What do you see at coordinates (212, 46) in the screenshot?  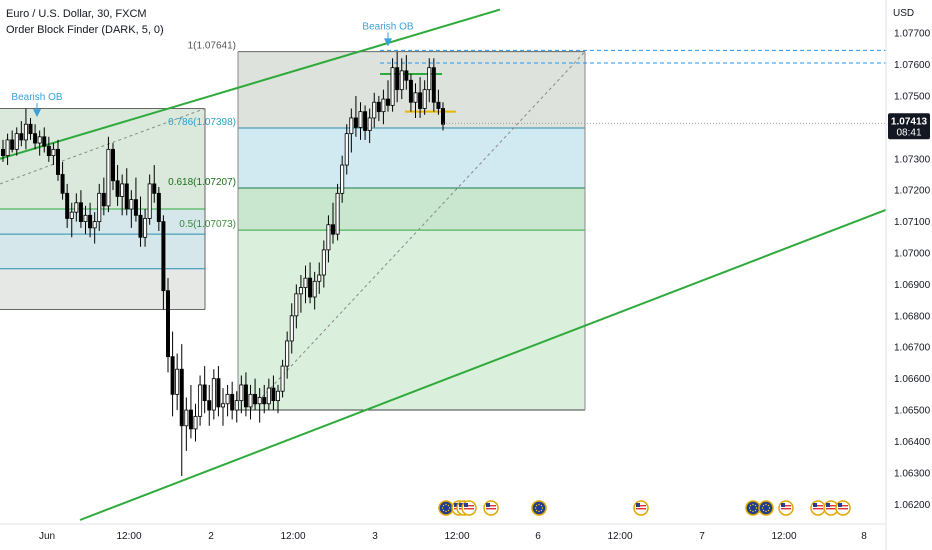 I see `fib-label-0: 1(1.07641)` at bounding box center [212, 46].